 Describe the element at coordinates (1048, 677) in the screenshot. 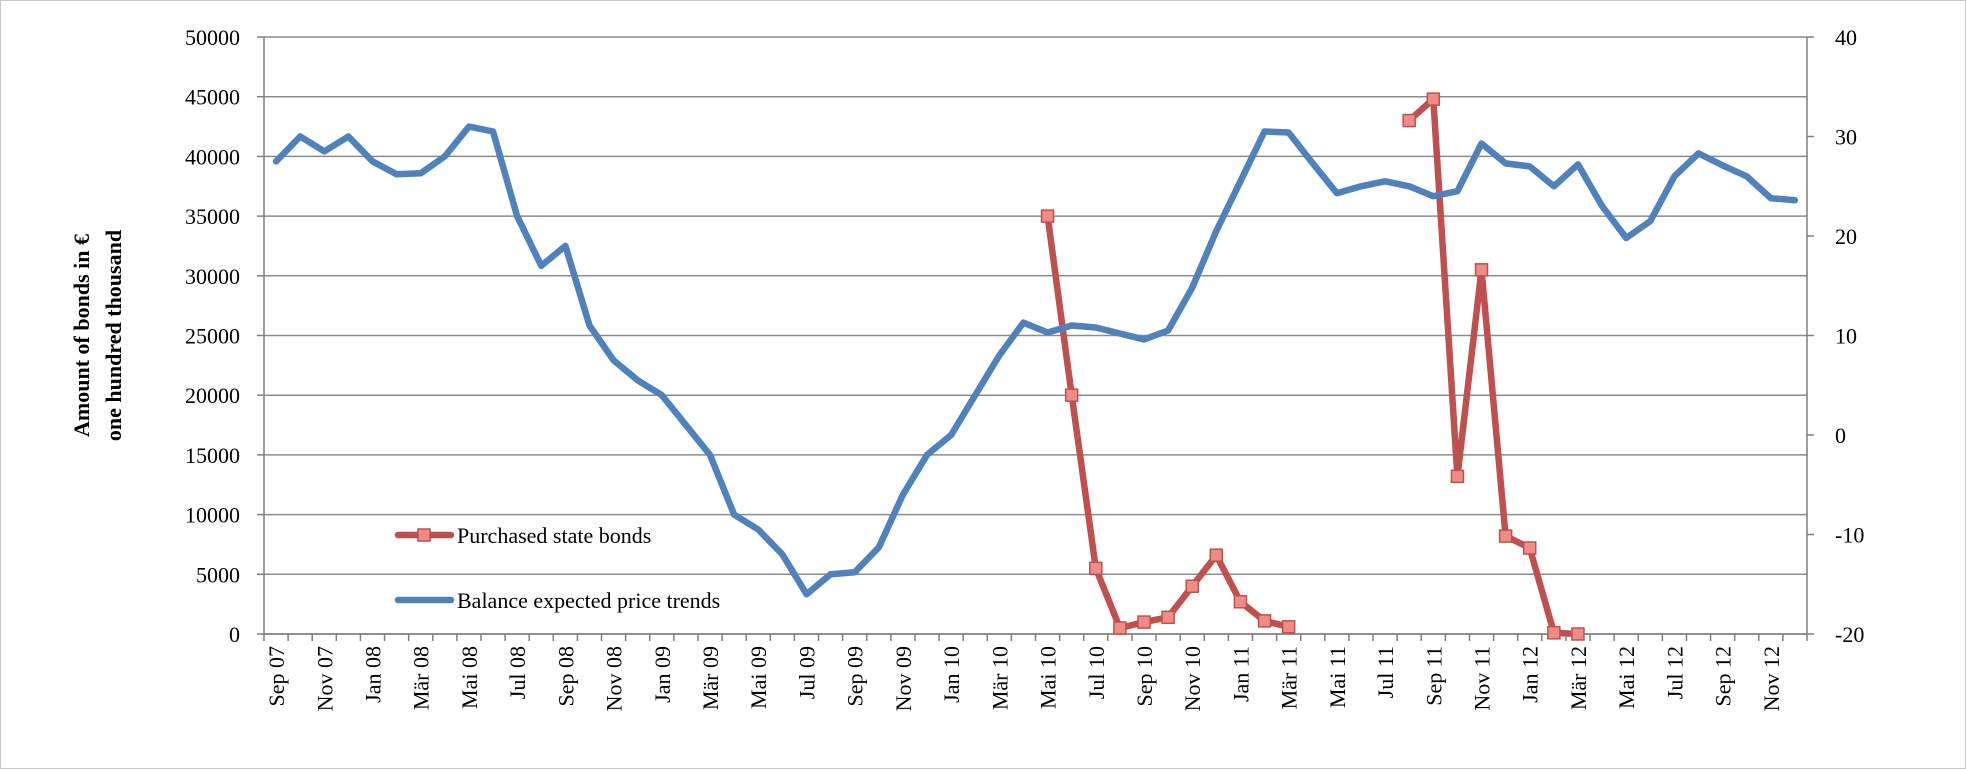

I see `x-tick-label: Mai 10` at that location.